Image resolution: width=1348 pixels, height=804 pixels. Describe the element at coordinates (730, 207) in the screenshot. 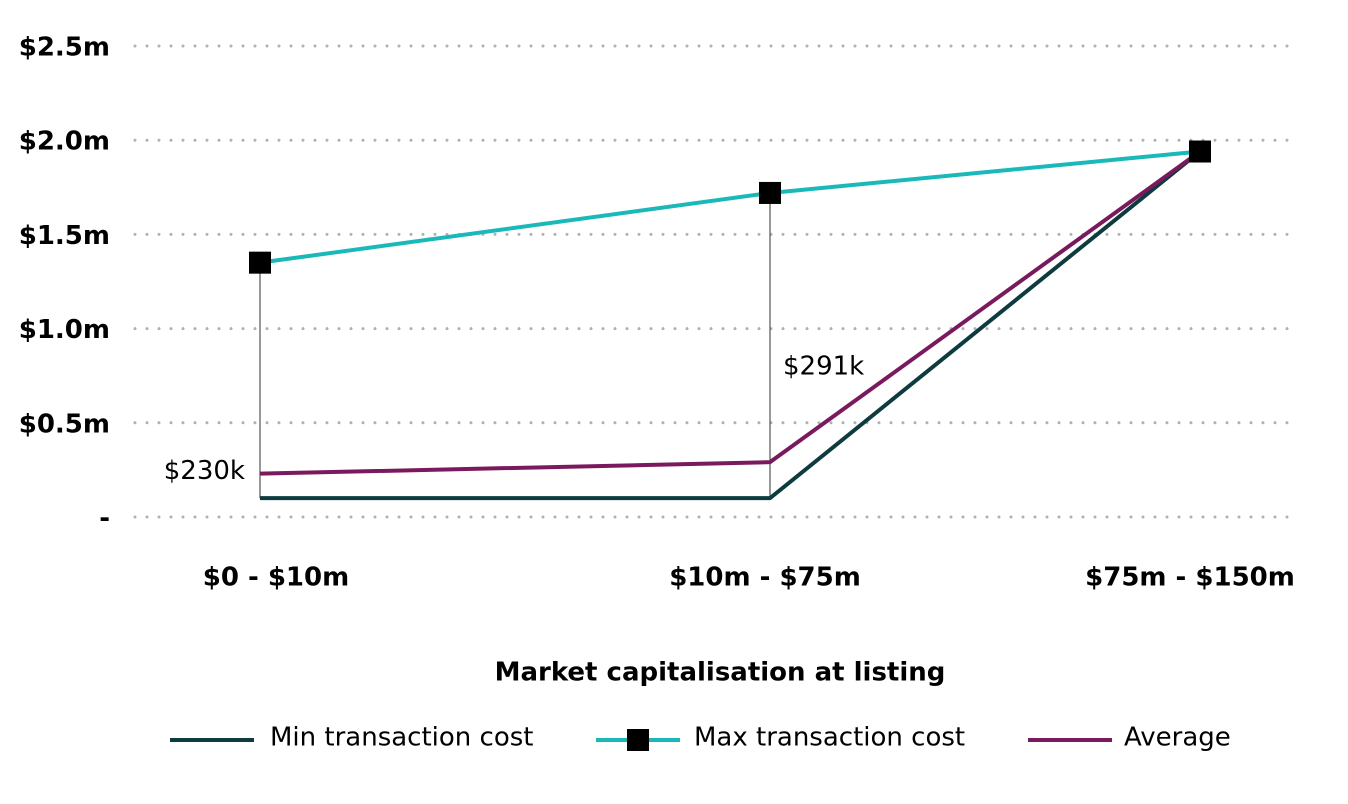

I see `series-line` at that location.